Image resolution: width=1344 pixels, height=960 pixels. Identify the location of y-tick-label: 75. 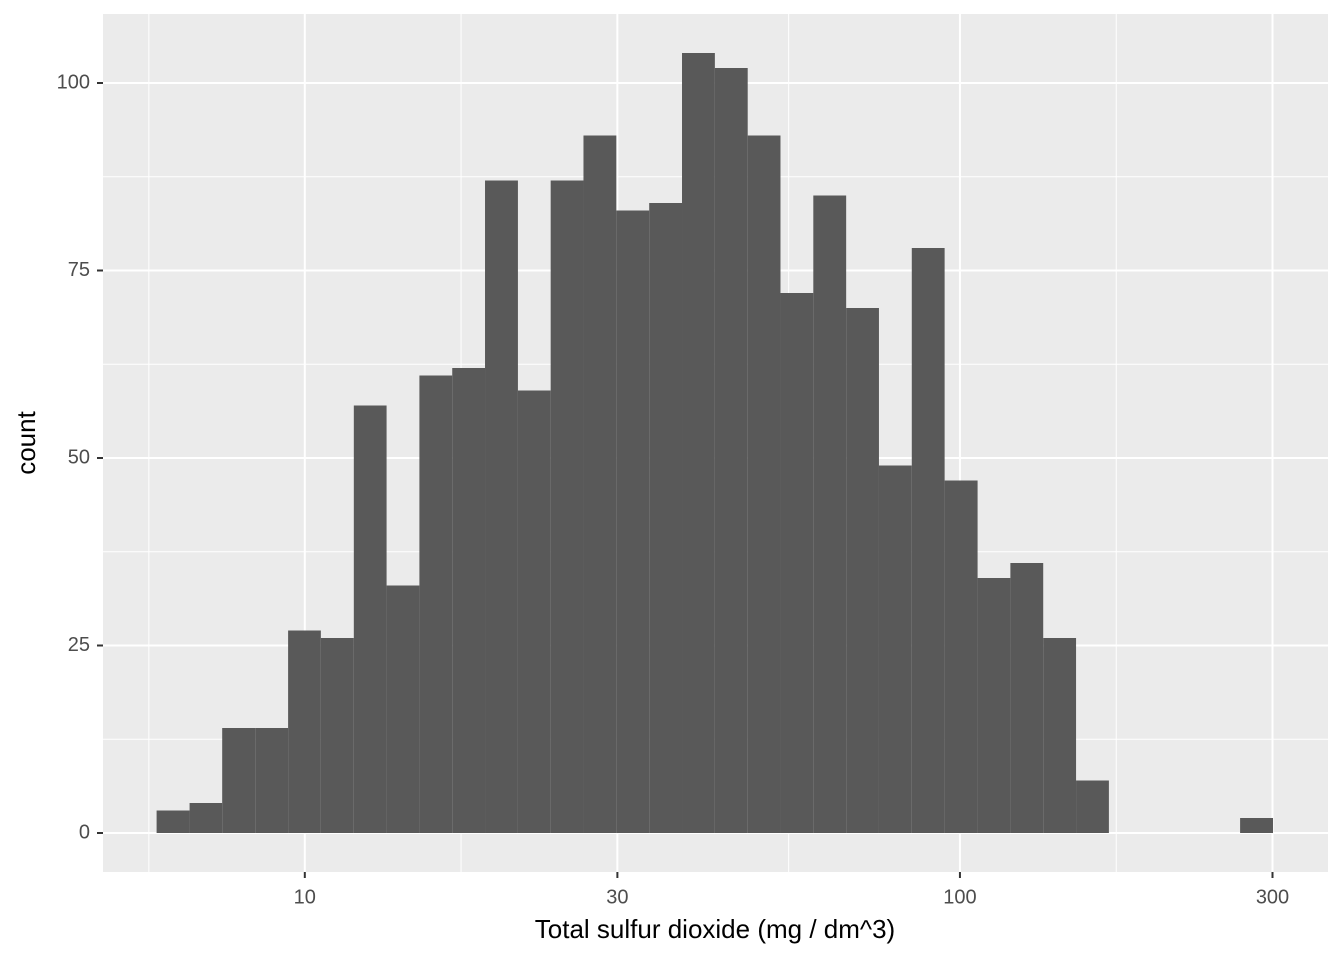
(79, 270).